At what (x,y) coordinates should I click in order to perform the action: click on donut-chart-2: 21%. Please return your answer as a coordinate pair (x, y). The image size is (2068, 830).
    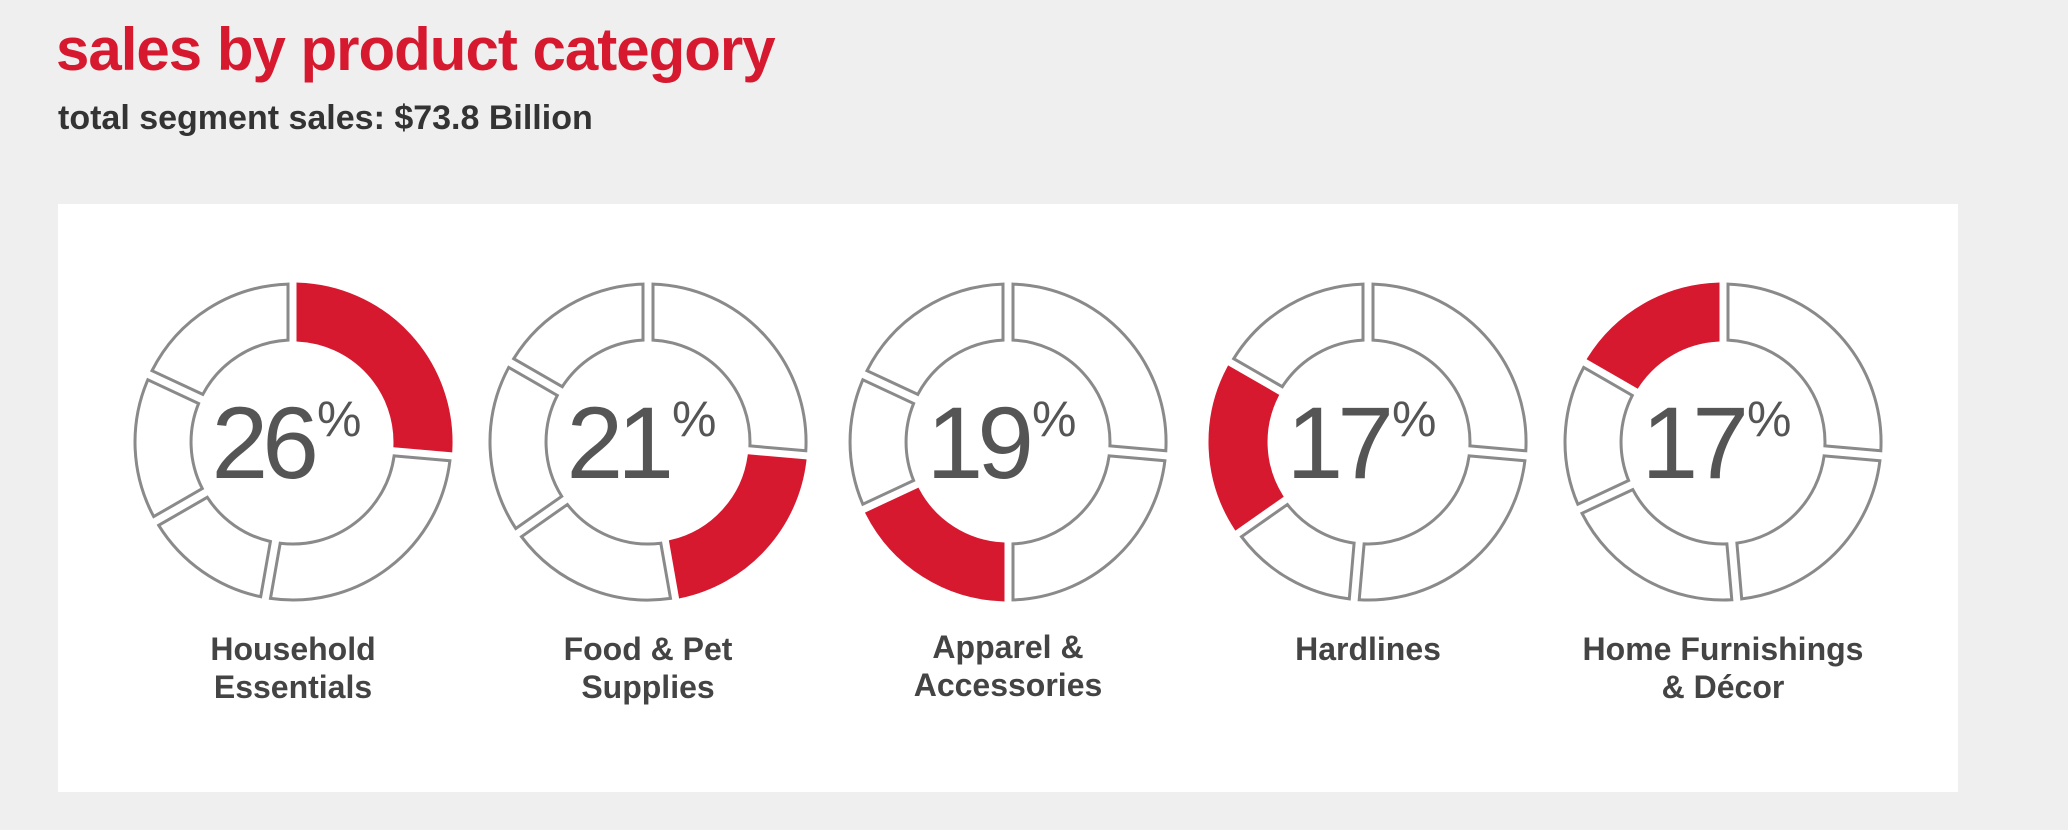
    Looking at the image, I should click on (648, 442).